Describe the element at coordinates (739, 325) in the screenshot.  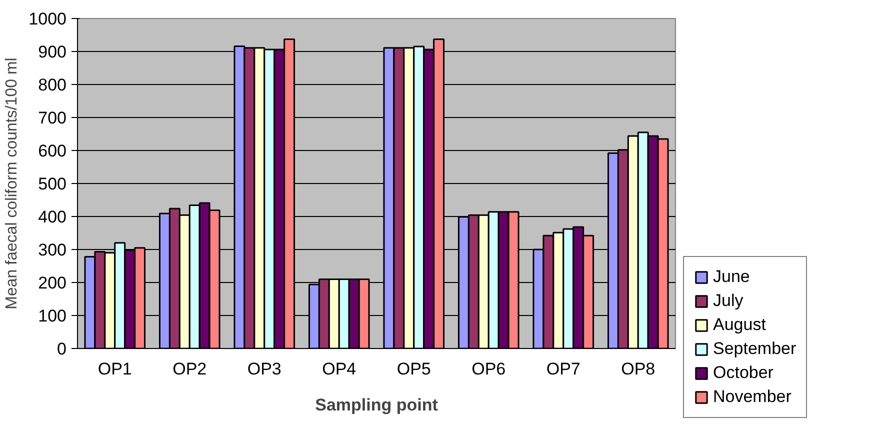
I see `legend-label: August` at that location.